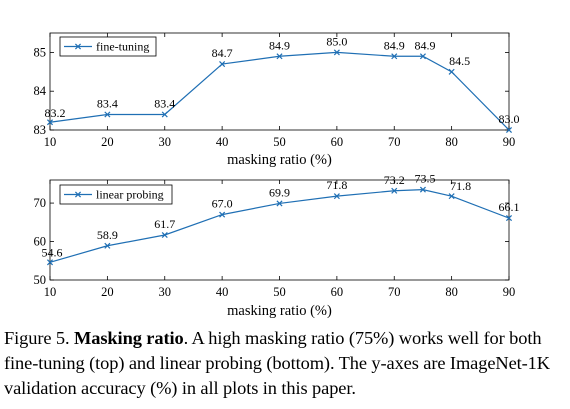  Describe the element at coordinates (52, 252) in the screenshot. I see `data-label: 54.6` at that location.